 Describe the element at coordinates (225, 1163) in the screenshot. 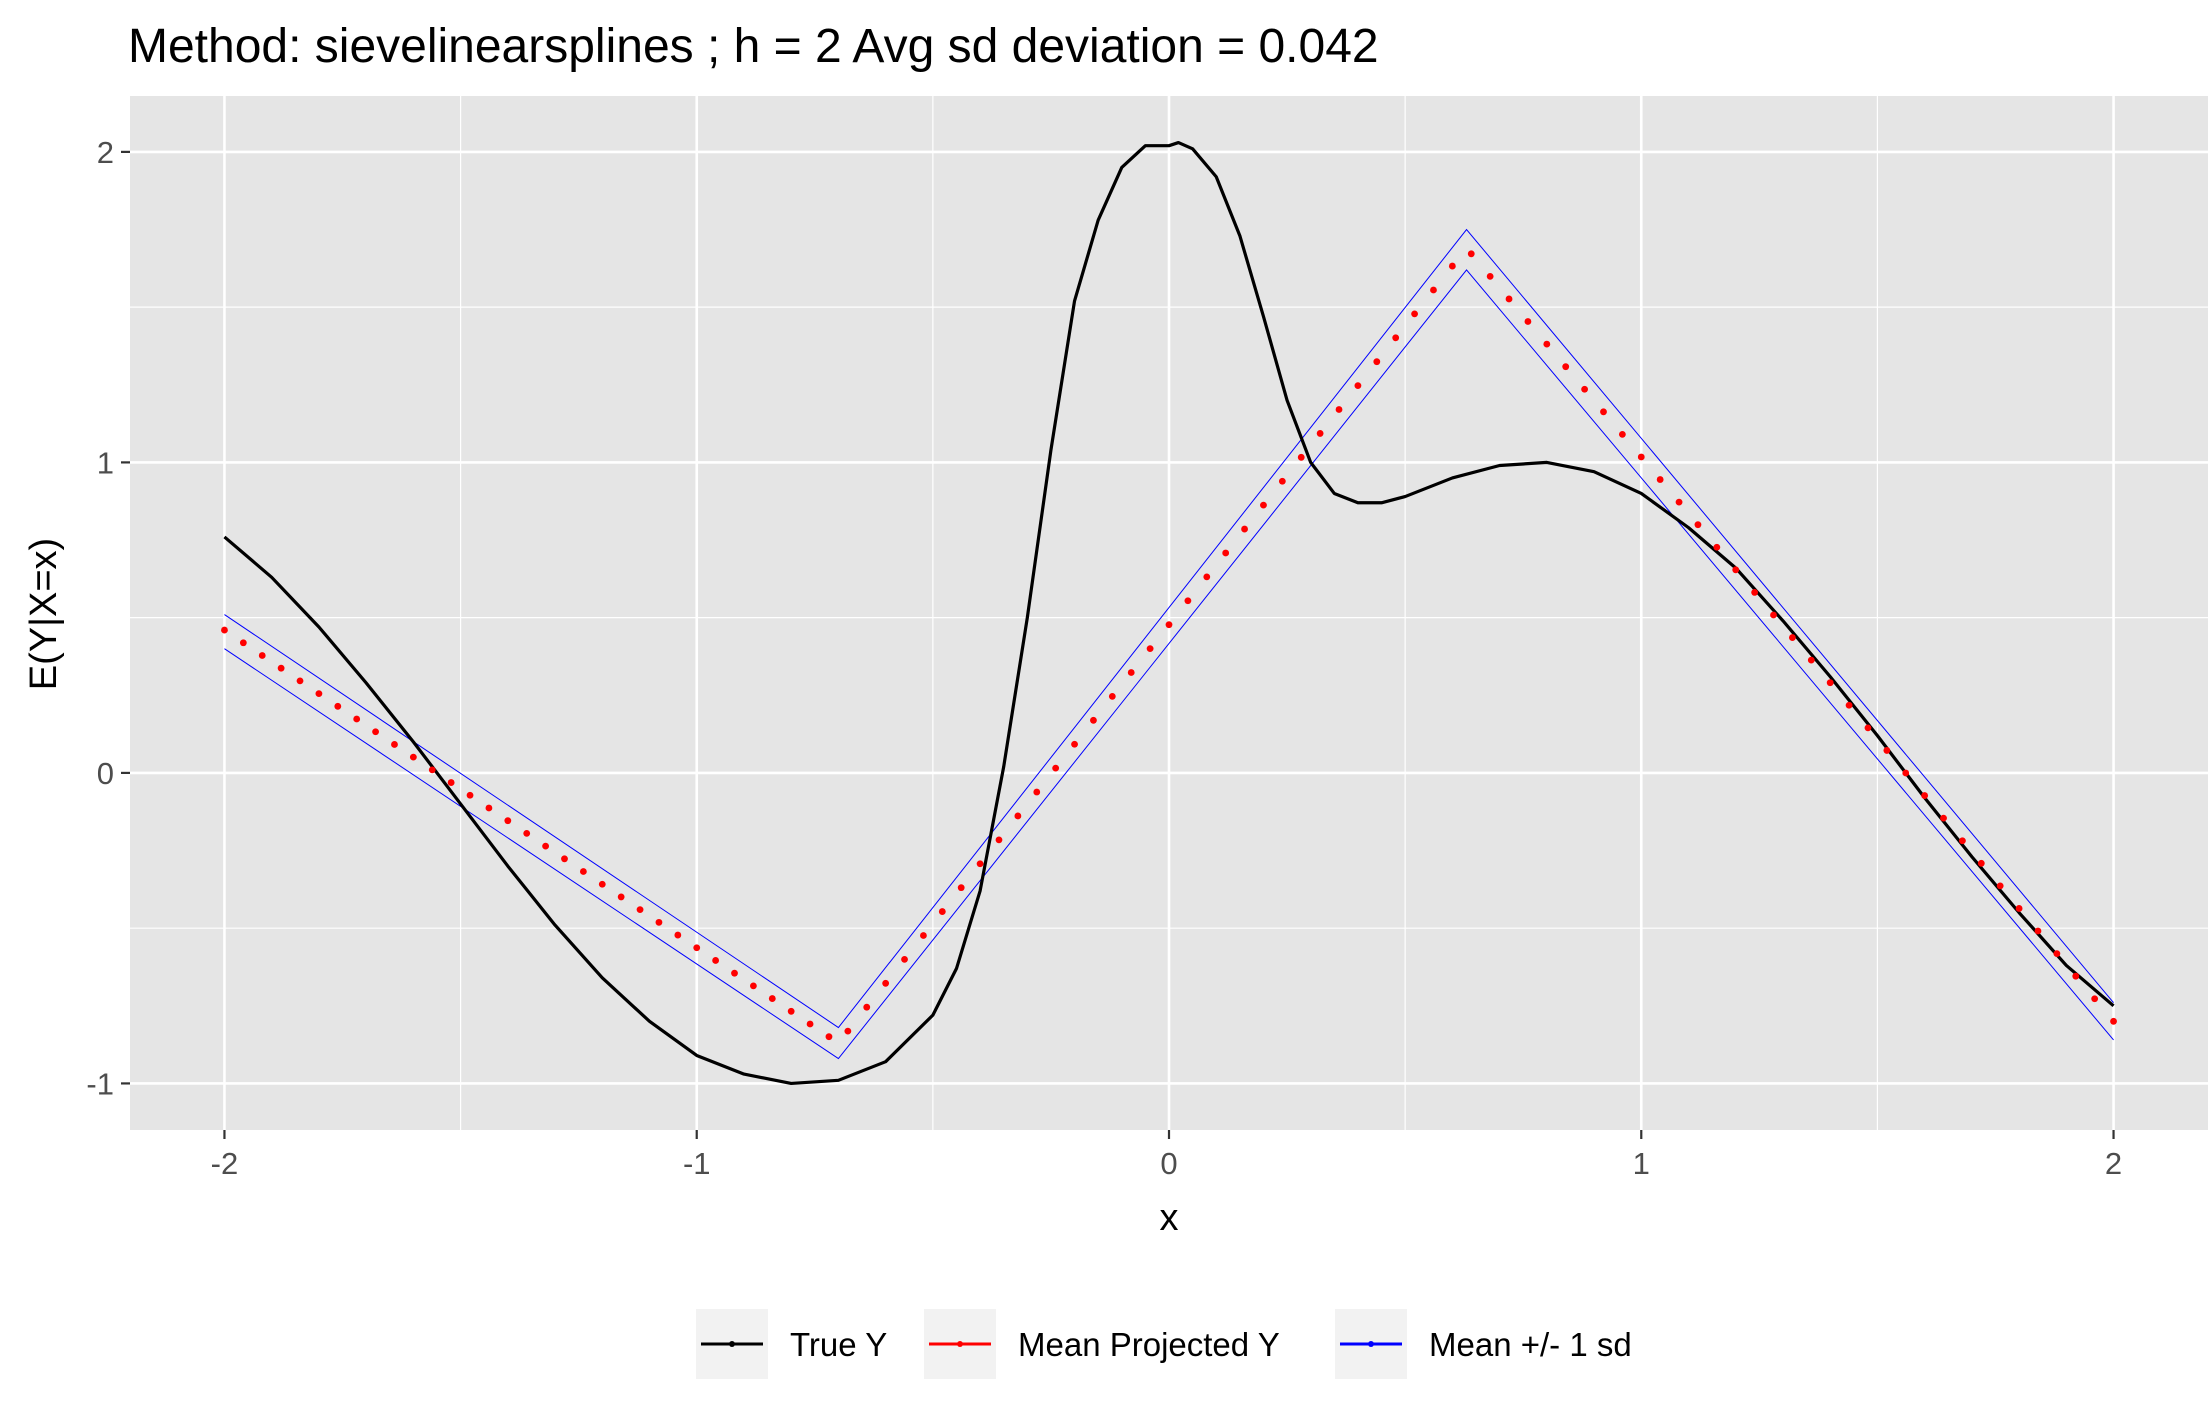

I see `x-tick-label: -2` at that location.